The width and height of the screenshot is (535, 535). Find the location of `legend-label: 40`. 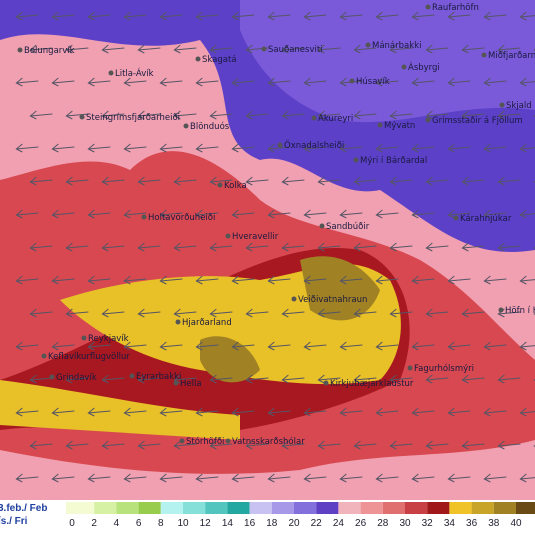

legend-label: 40 is located at coordinates (516, 523).